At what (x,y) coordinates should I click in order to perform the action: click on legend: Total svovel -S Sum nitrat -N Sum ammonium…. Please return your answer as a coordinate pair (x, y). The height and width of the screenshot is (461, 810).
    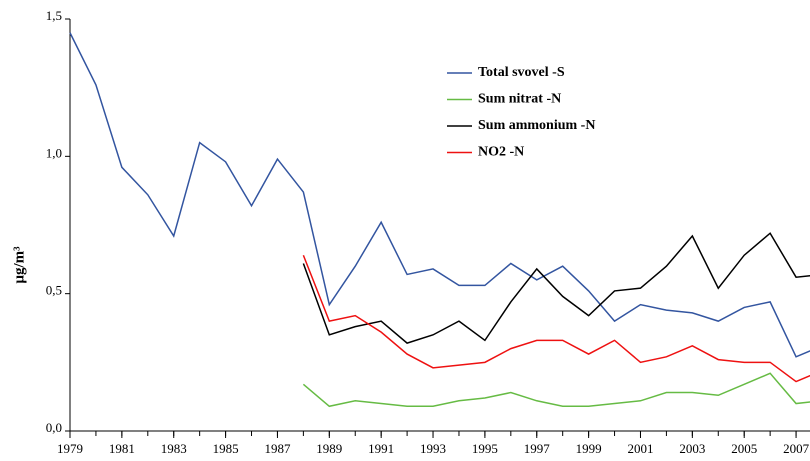
    Looking at the image, I should click on (521, 112).